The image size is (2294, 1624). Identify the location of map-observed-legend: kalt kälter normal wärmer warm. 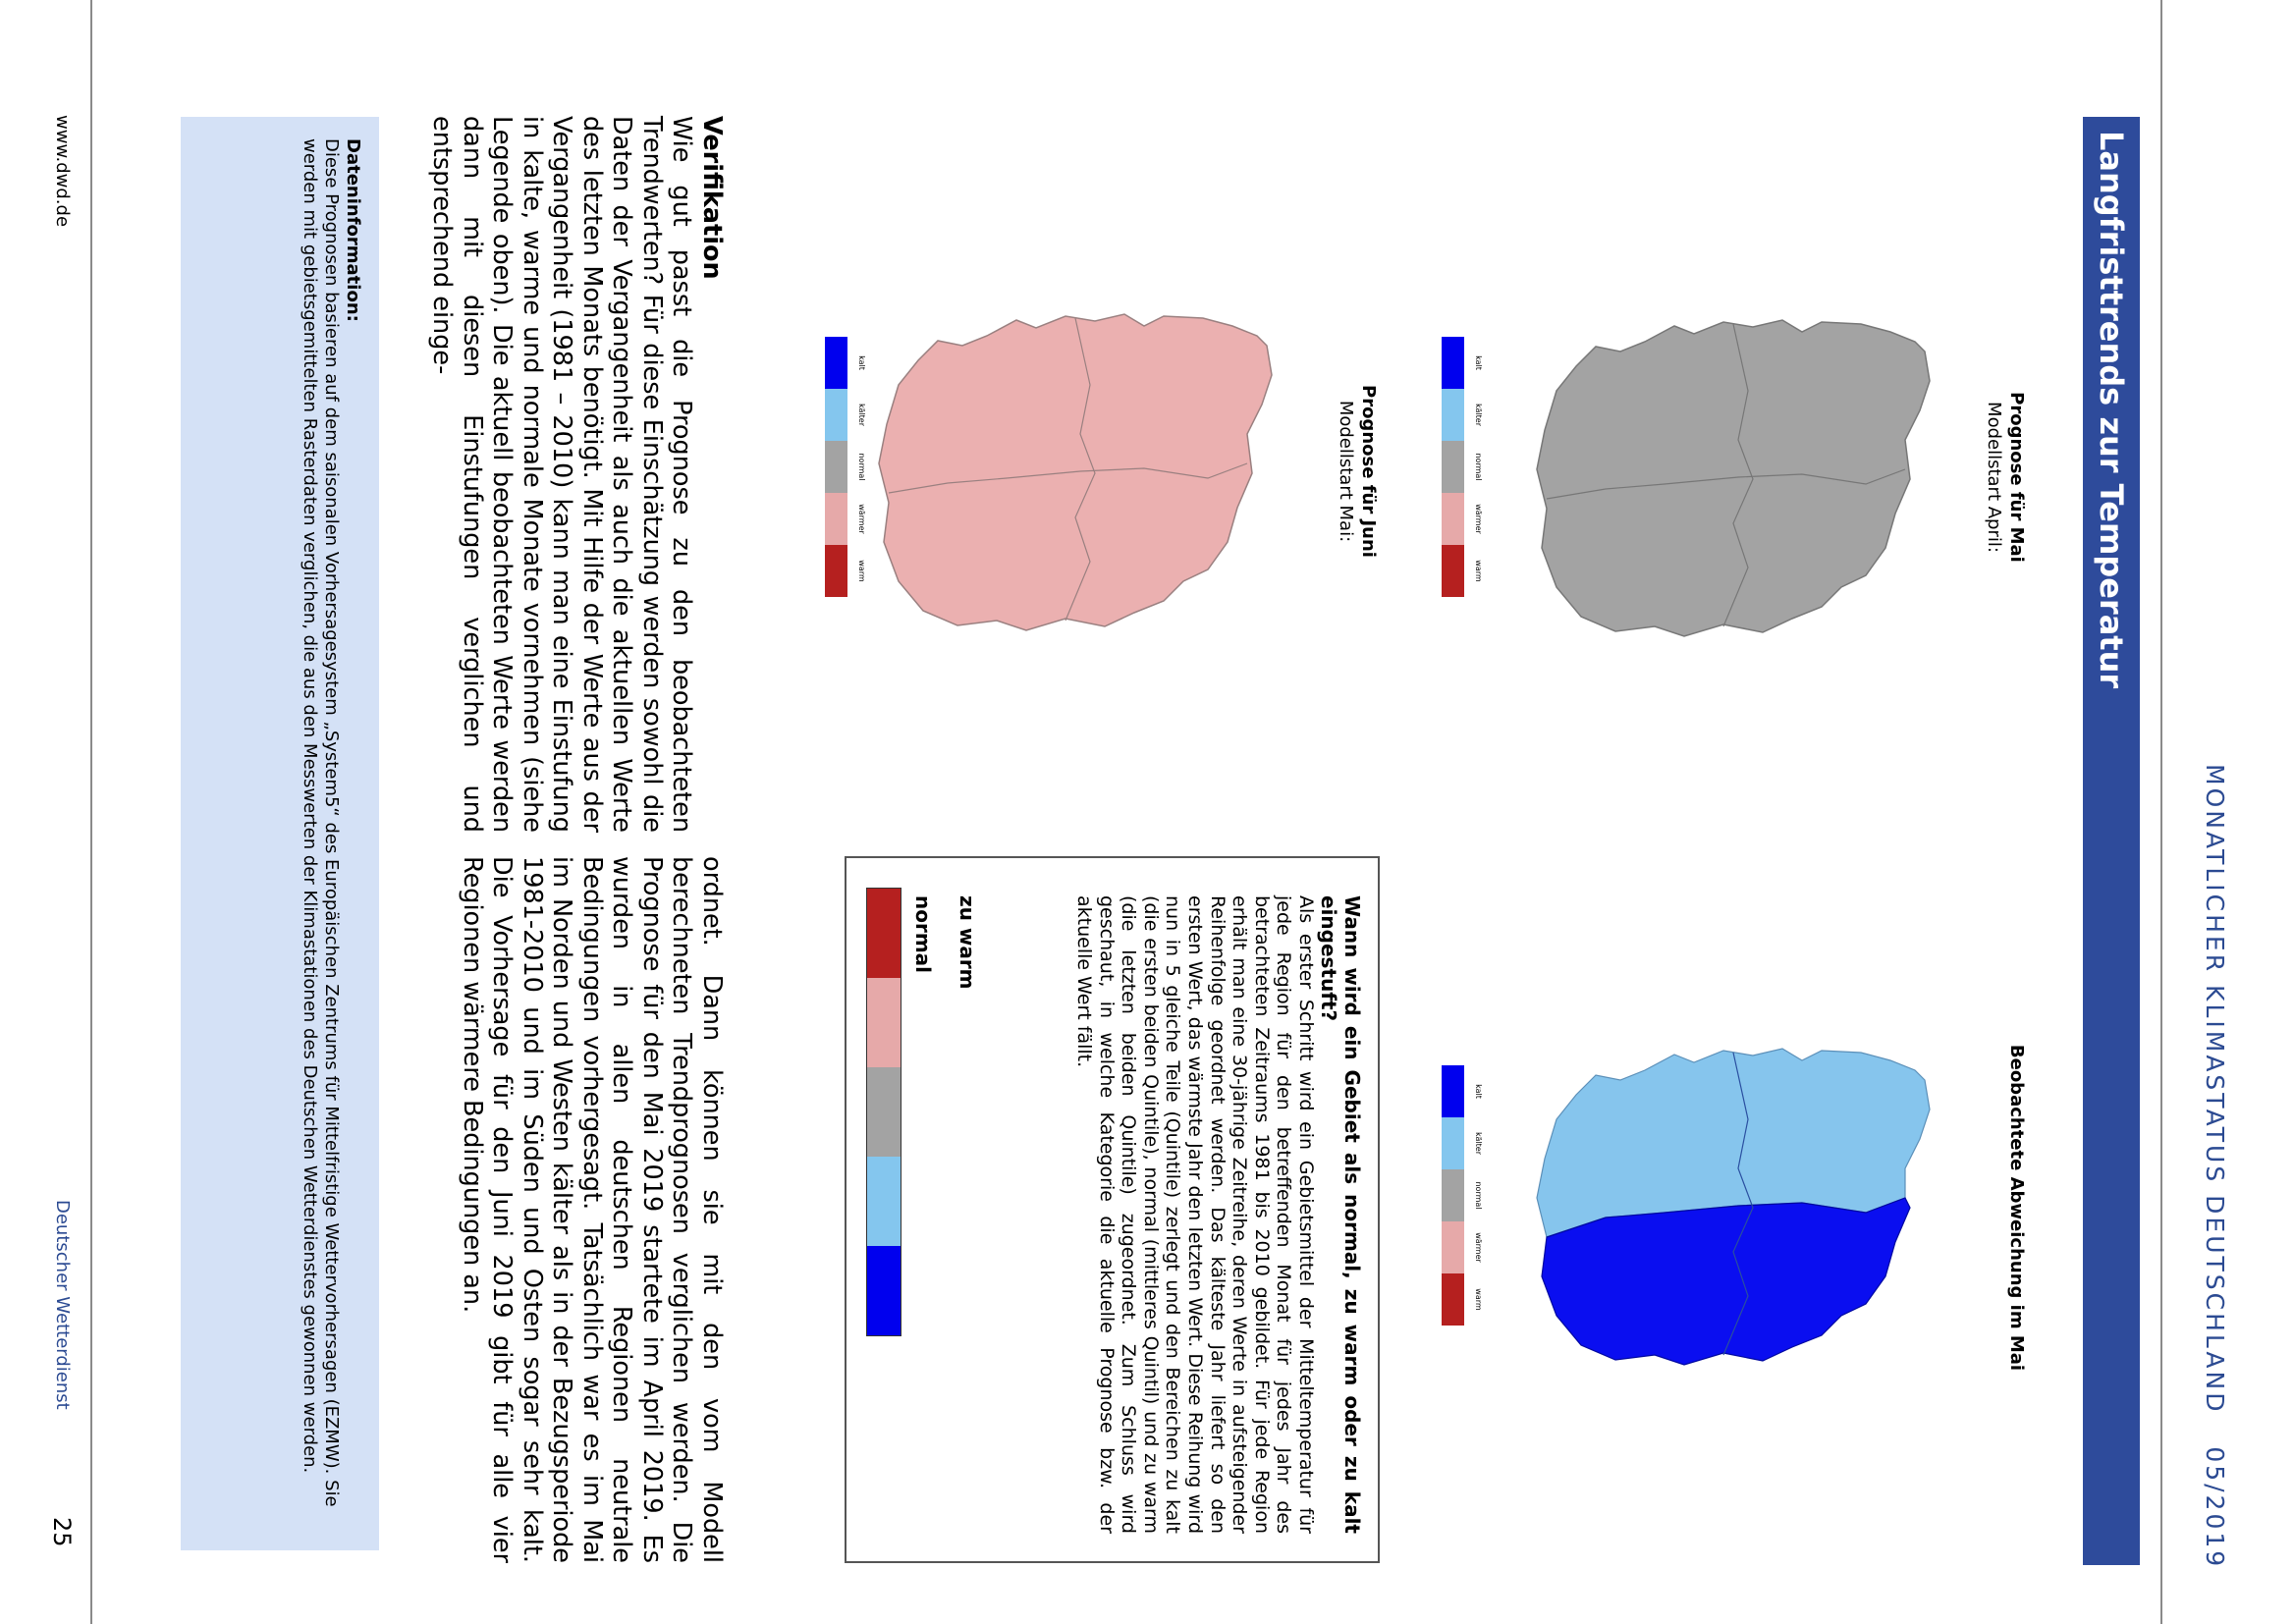
(1462, 1195).